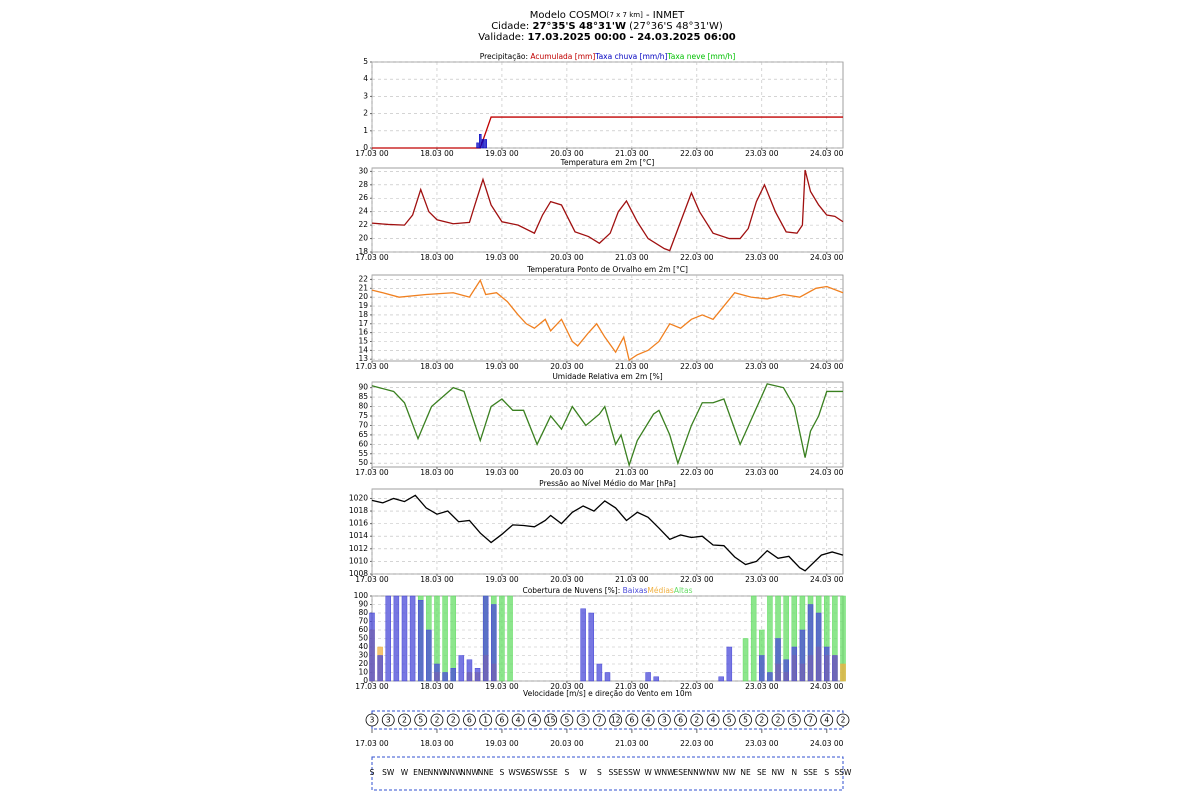 This screenshot has width=1200, height=800. Describe the element at coordinates (518, 772) in the screenshot. I see `wind-direction-label: WSW` at that location.